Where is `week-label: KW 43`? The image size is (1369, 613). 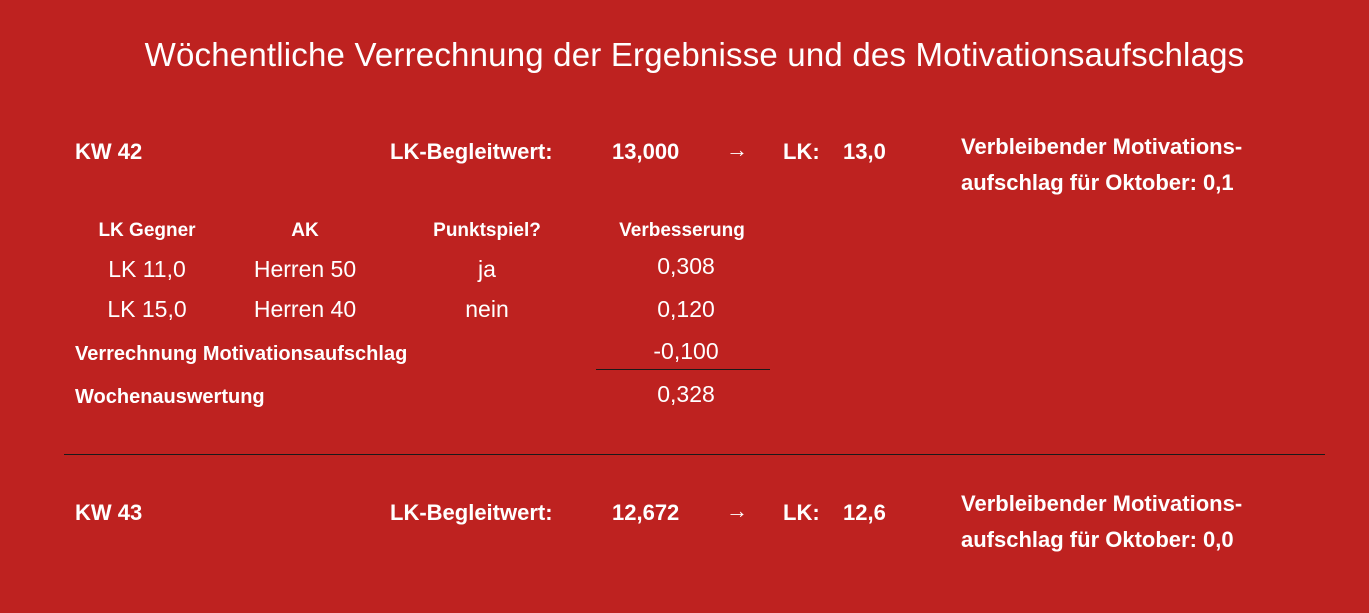 week-label: KW 43 is located at coordinates (109, 512).